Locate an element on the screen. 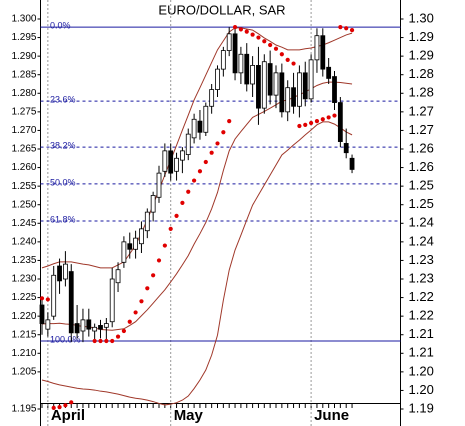 This screenshot has height=426, width=465. y-tick-label: 1.270 is located at coordinates (23, 130).